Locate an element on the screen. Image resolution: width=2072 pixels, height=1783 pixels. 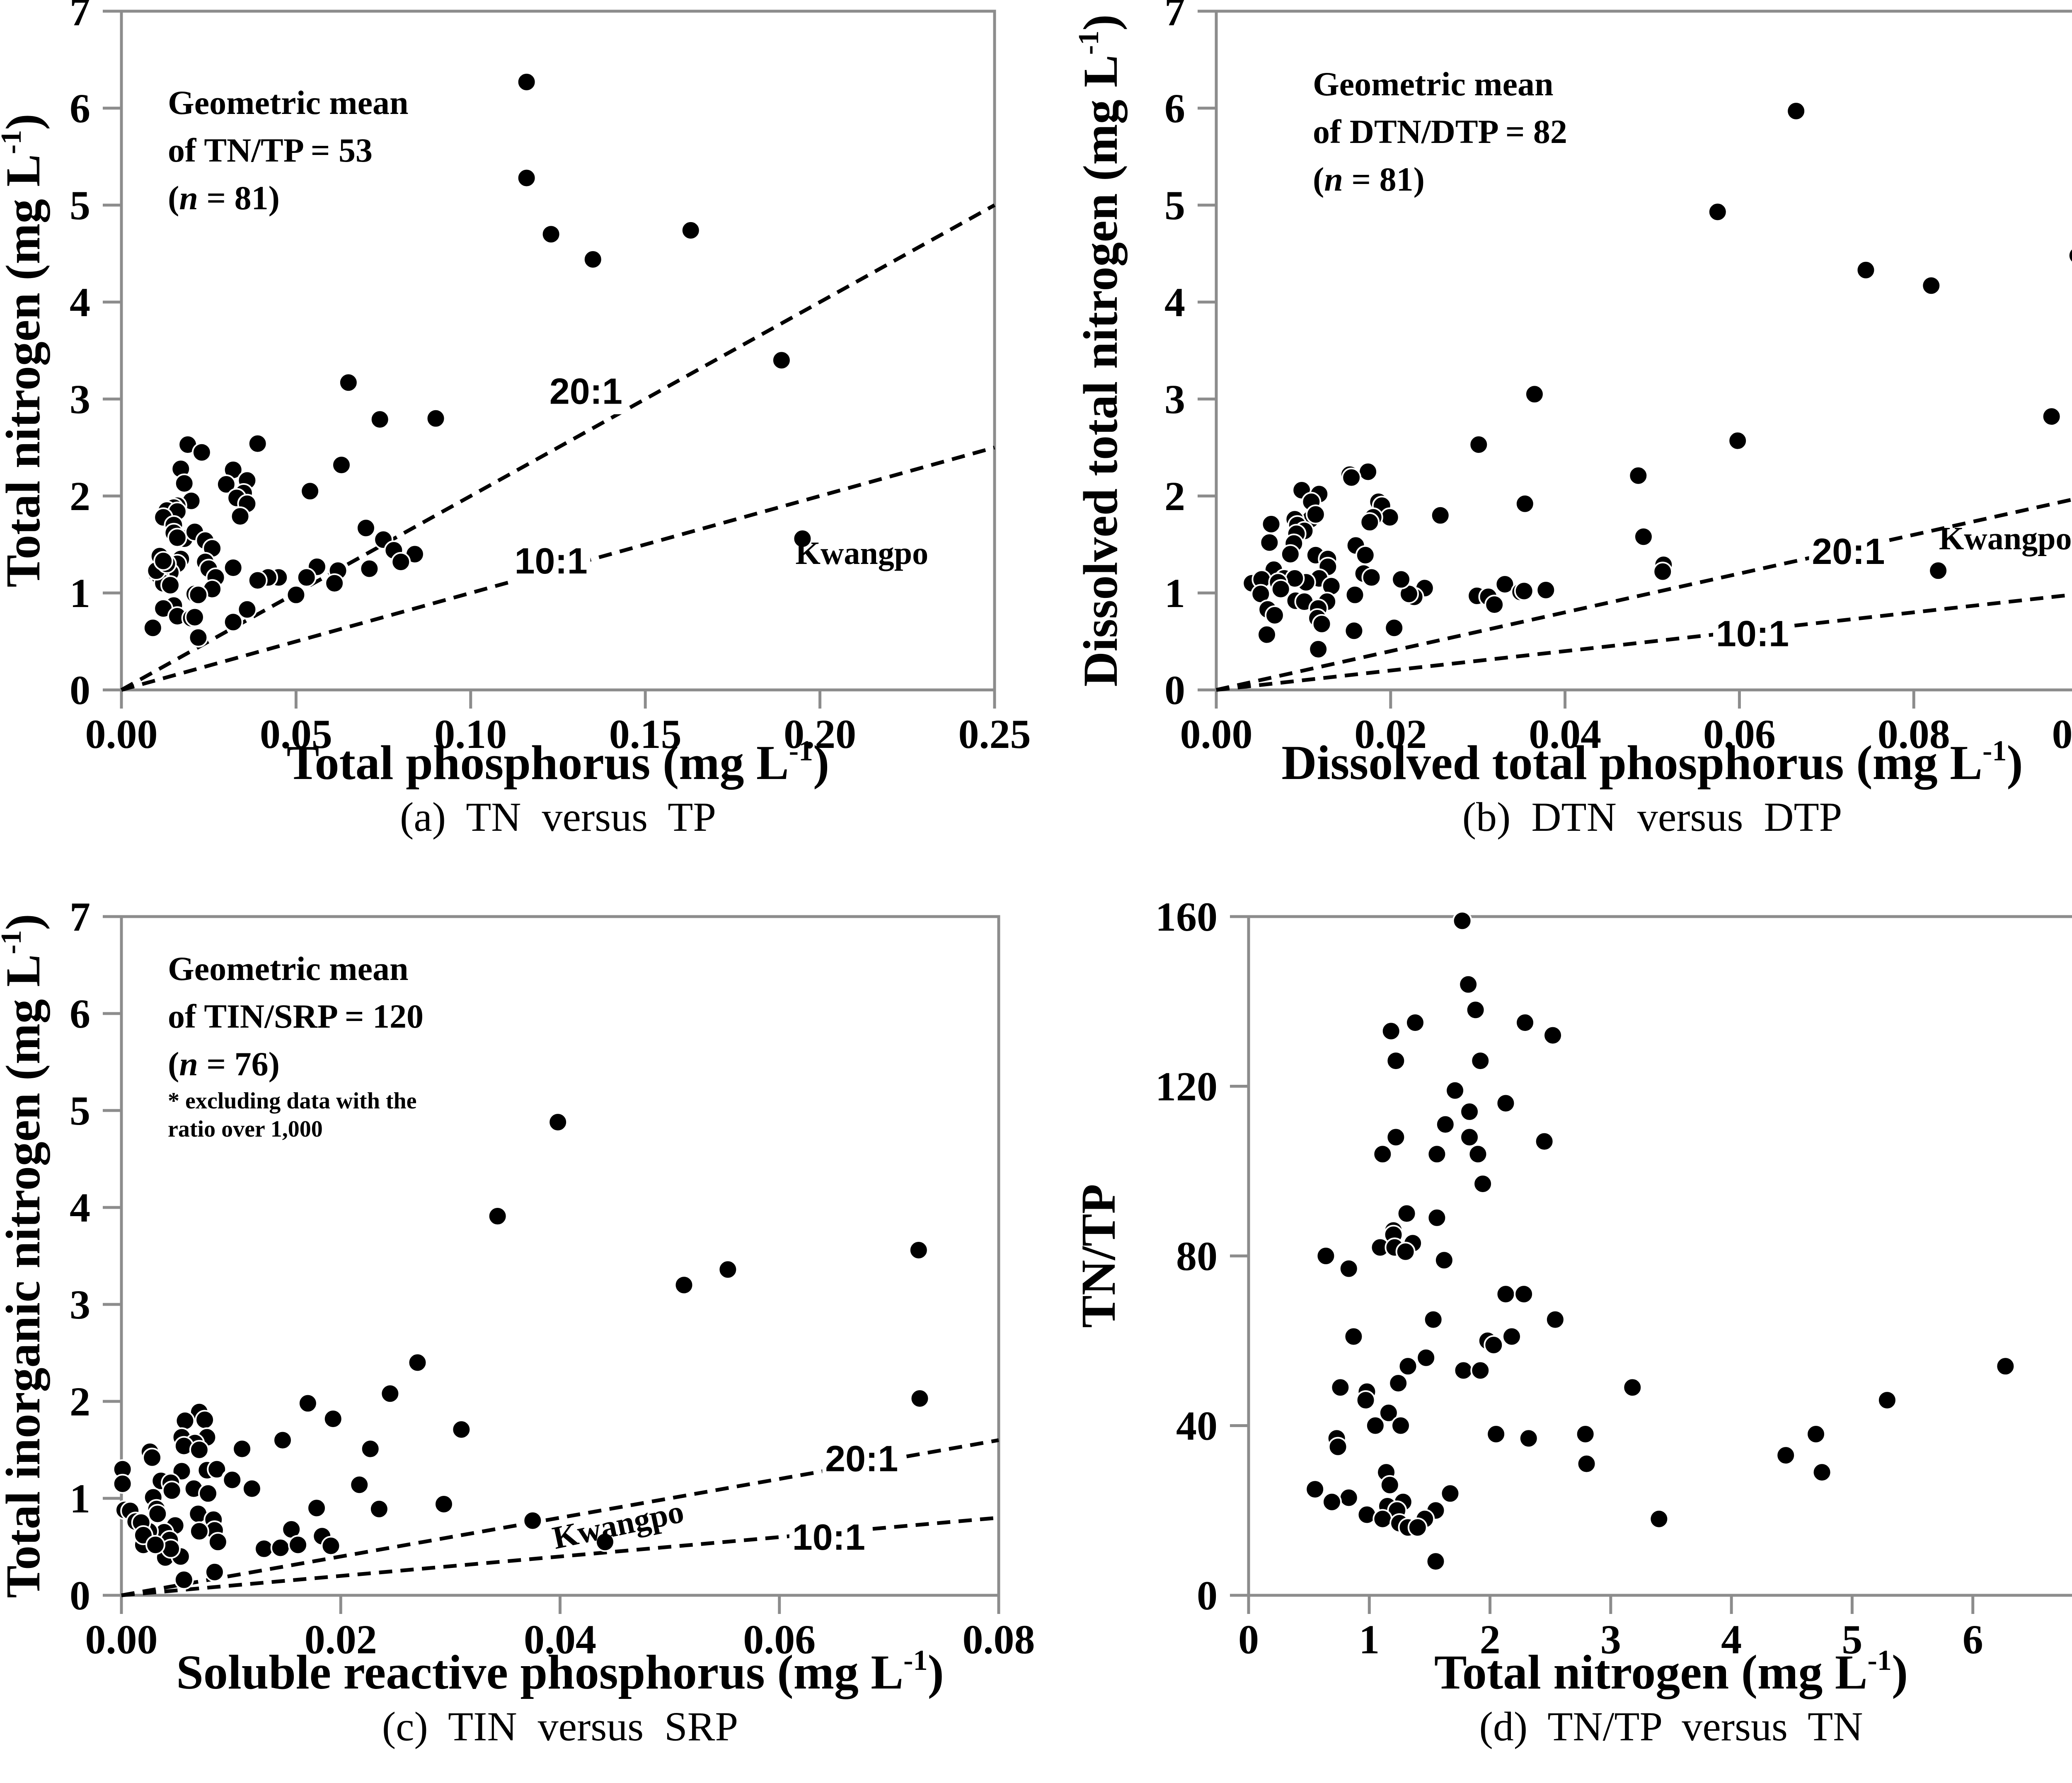
x-tick-label: 5 is located at coordinates (1852, 1639).